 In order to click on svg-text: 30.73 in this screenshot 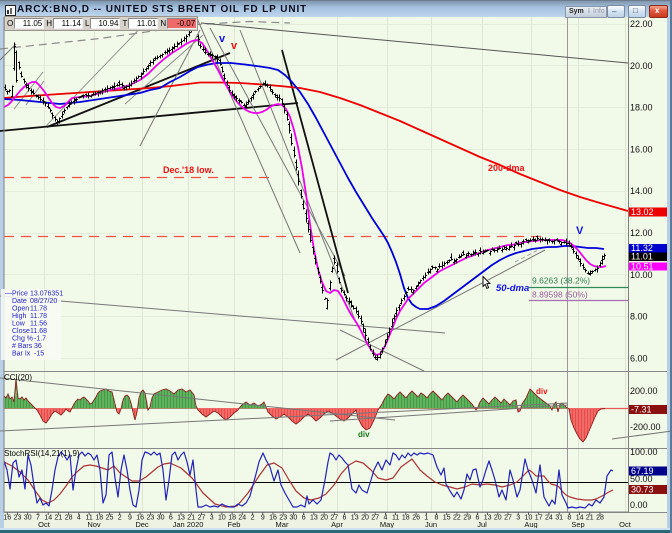, I will do `click(642, 490)`.